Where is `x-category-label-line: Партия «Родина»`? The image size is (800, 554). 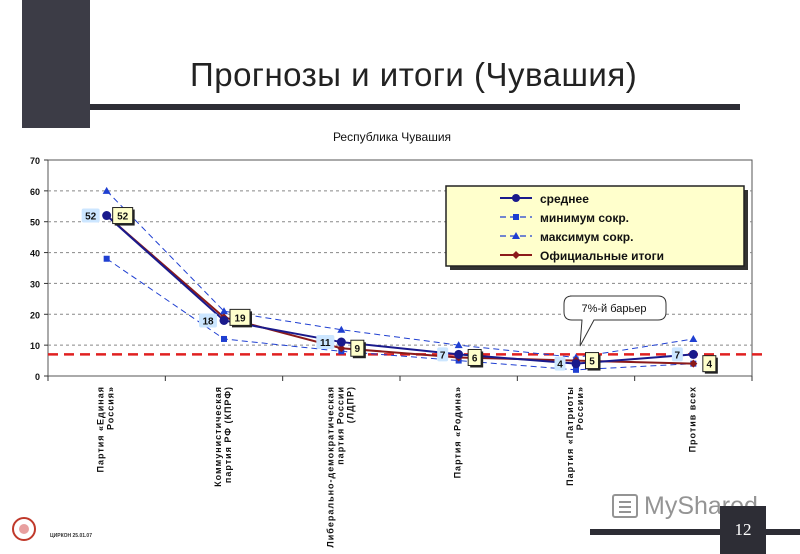 x-category-label-line: Партия «Родина» is located at coordinates (458, 432).